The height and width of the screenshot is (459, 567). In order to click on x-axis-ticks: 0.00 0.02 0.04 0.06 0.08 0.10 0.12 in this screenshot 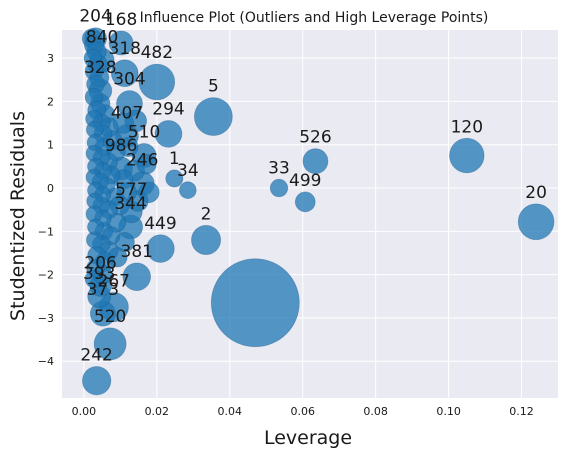, I will do `click(303, 411)`.